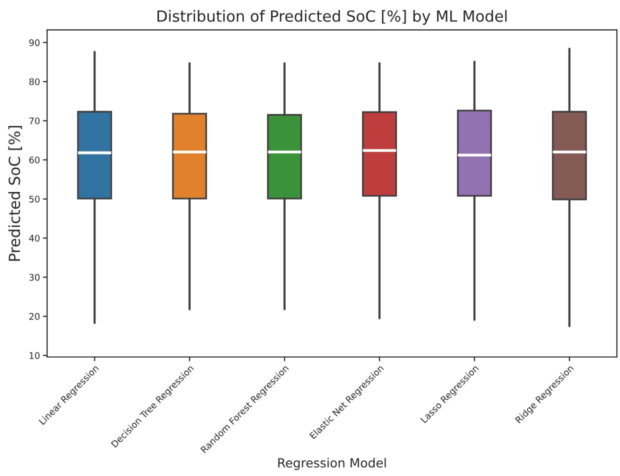  Describe the element at coordinates (34, 316) in the screenshot. I see `y-tick-label: 20` at that location.